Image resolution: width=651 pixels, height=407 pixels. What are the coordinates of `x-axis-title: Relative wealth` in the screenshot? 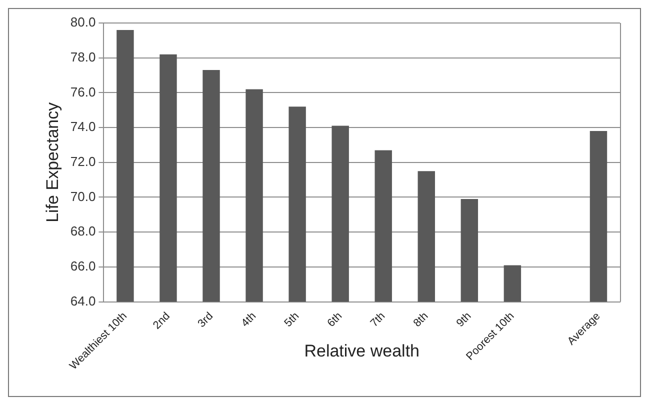 It's located at (362, 350).